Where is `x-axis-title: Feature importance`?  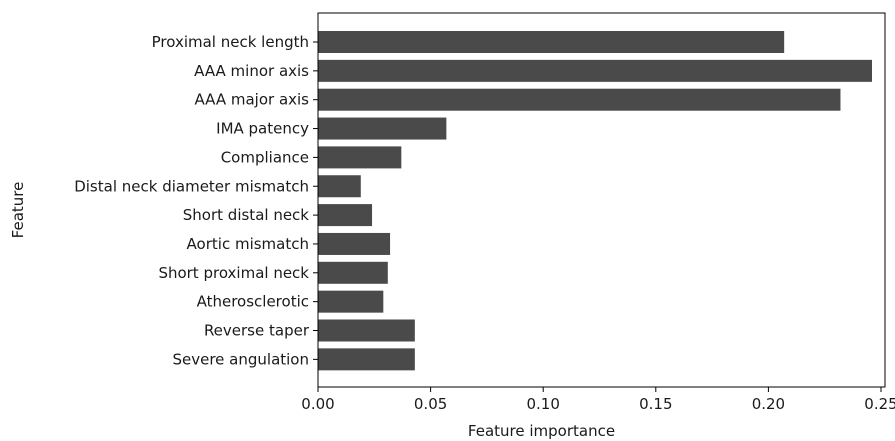 x-axis-title: Feature importance is located at coordinates (541, 431).